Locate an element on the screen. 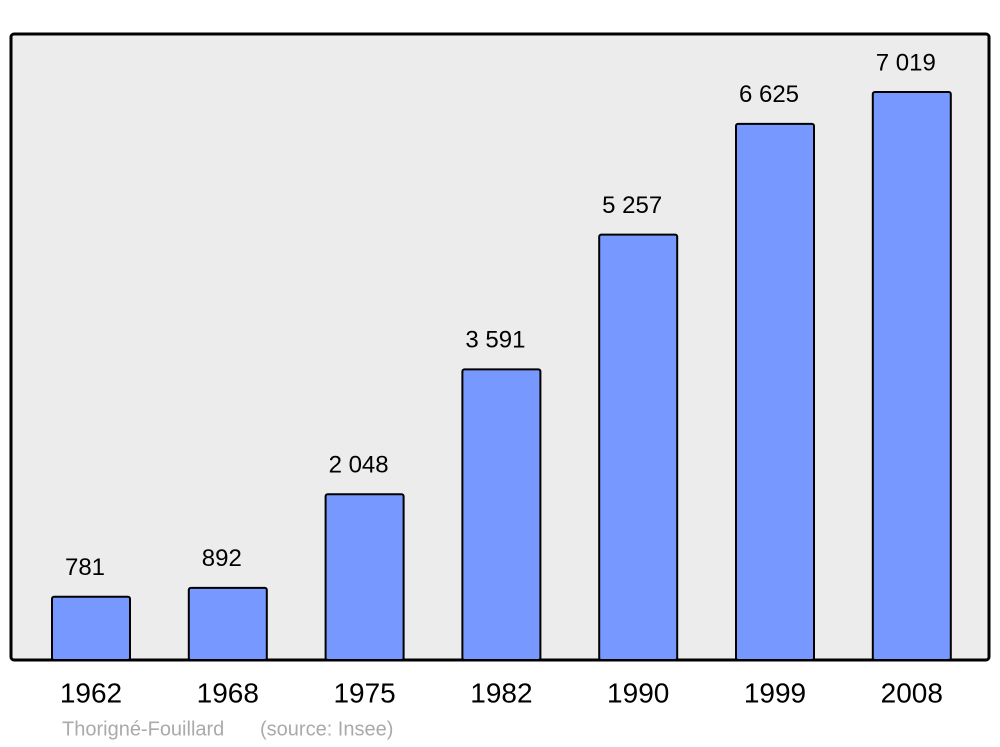 The height and width of the screenshot is (747, 1000). value-label: 892 is located at coordinates (222, 558).